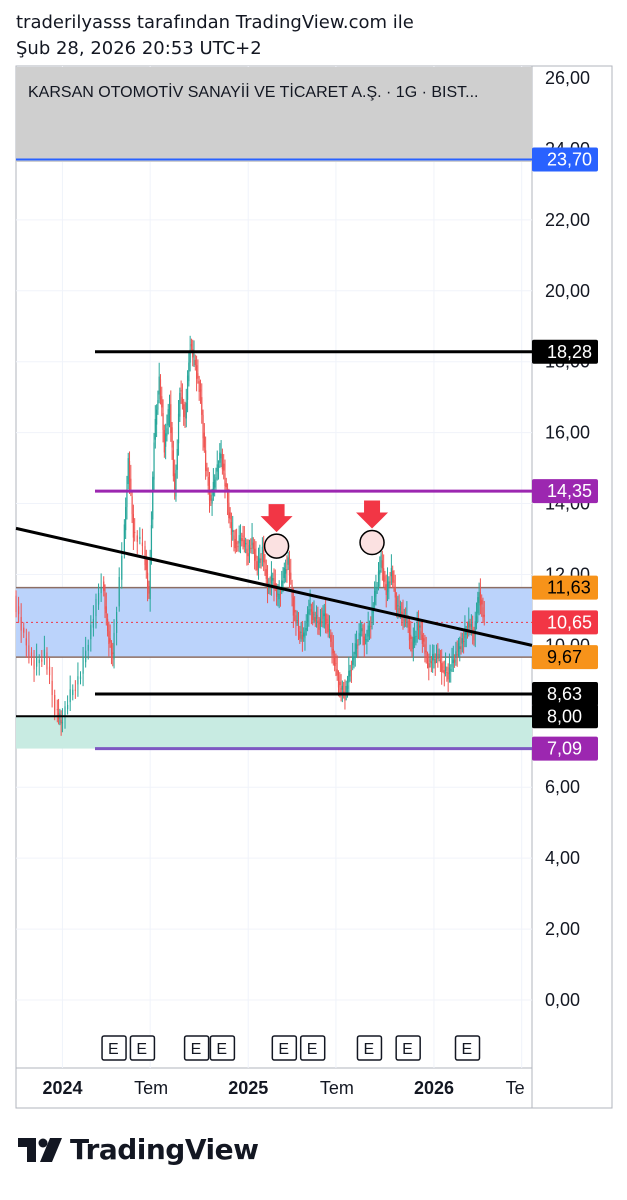 Image resolution: width=627 pixels, height=1200 pixels. Describe the element at coordinates (562, 858) in the screenshot. I see `y-tick-label: 4,00` at that location.